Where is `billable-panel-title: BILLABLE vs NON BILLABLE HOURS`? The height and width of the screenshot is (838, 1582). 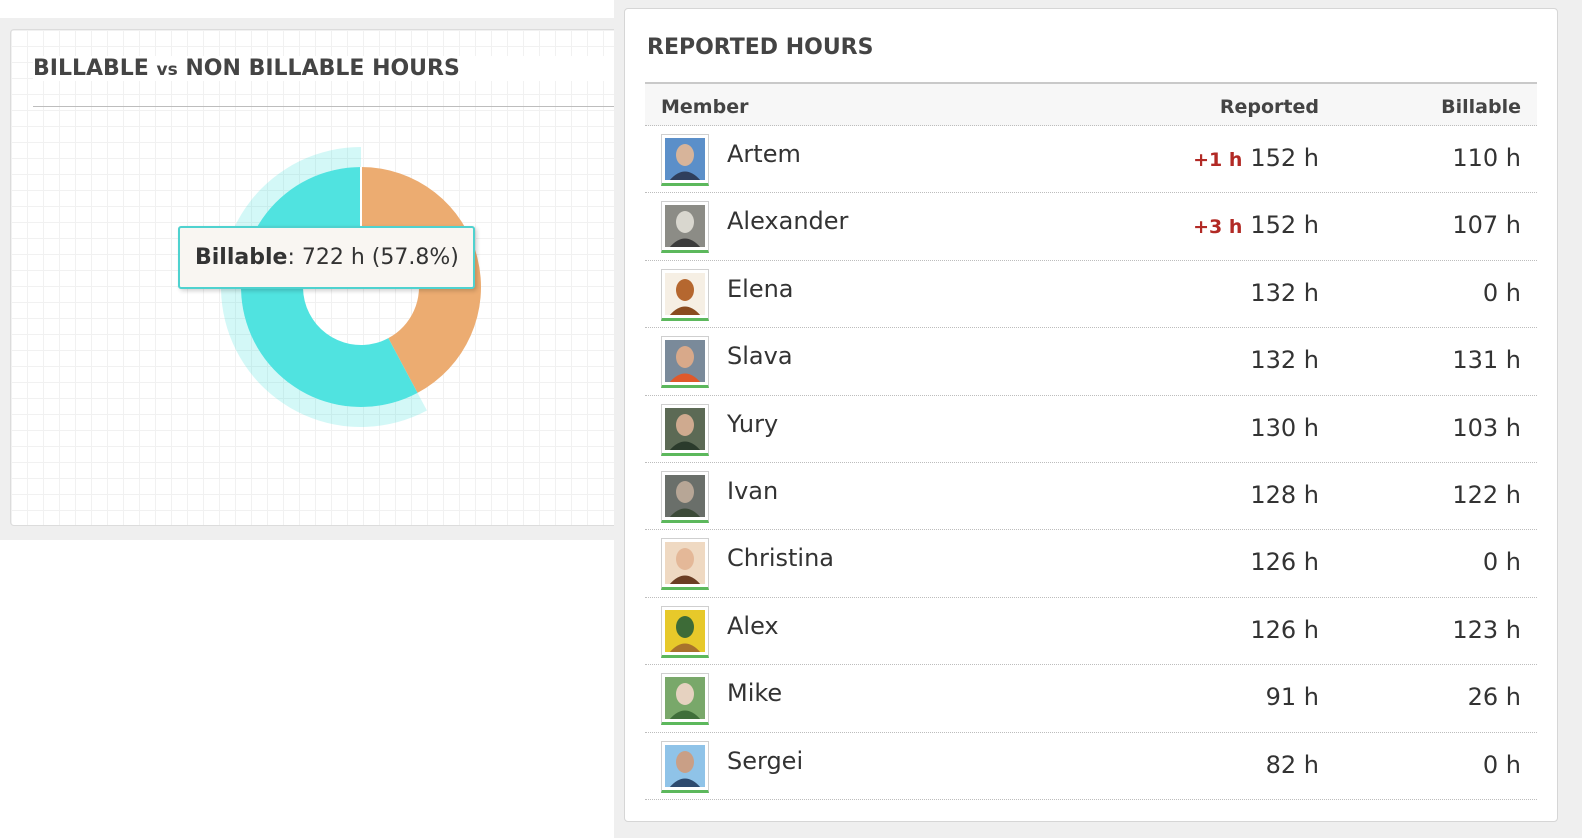
billable-panel-title: BILLABLE vs NON BILLABLE HOURS is located at coordinates (333, 68).